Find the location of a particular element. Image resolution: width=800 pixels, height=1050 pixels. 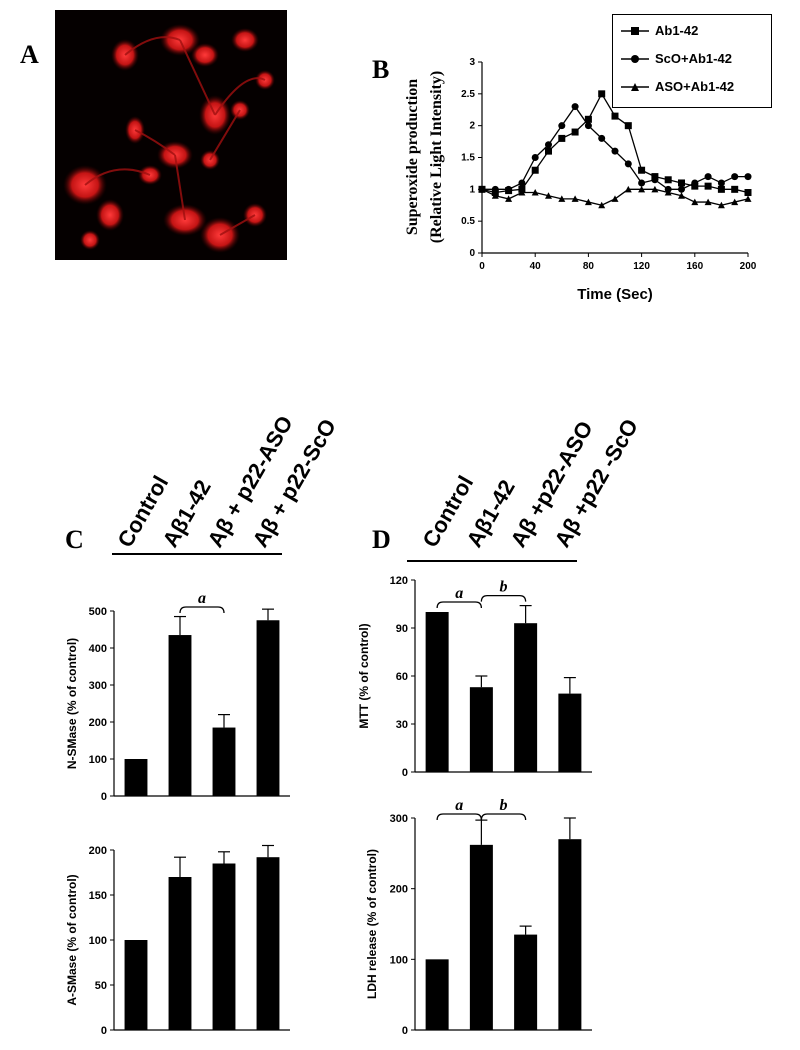

legend-item-sco: ScO+Ab1-42 is located at coordinates (676, 58).